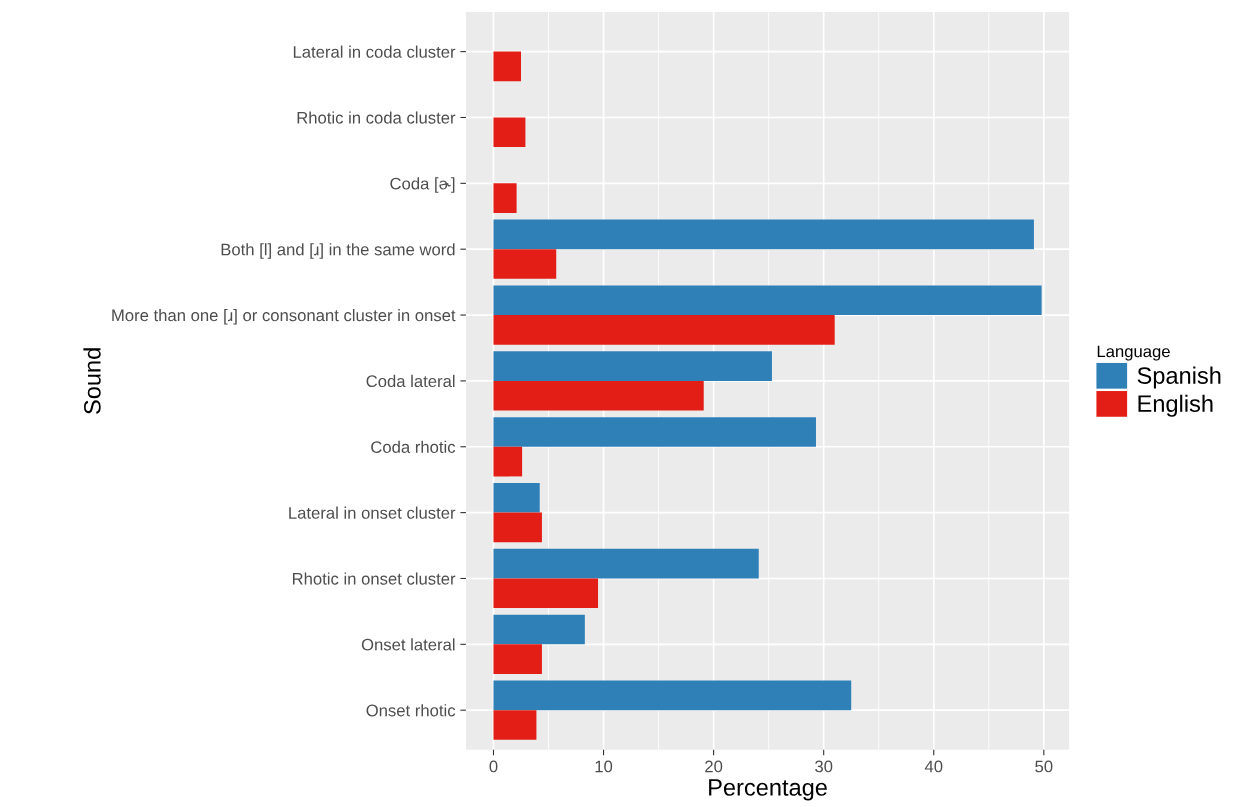 The height and width of the screenshot is (807, 1236). Describe the element at coordinates (422, 185) in the screenshot. I see `y-tick-label: Coda [ɚ]` at that location.